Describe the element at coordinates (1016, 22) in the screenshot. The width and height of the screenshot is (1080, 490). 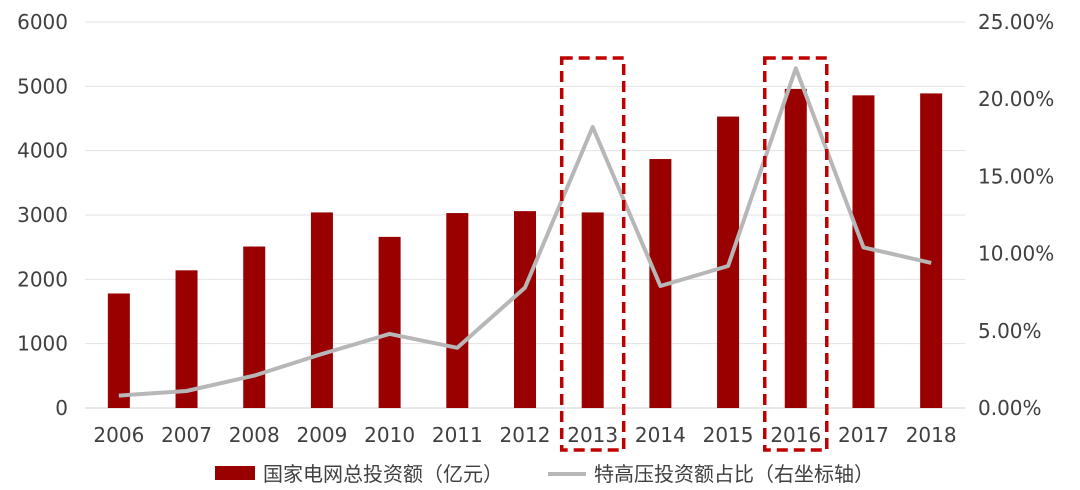
I see `right-tick-label: 25.00%` at that location.